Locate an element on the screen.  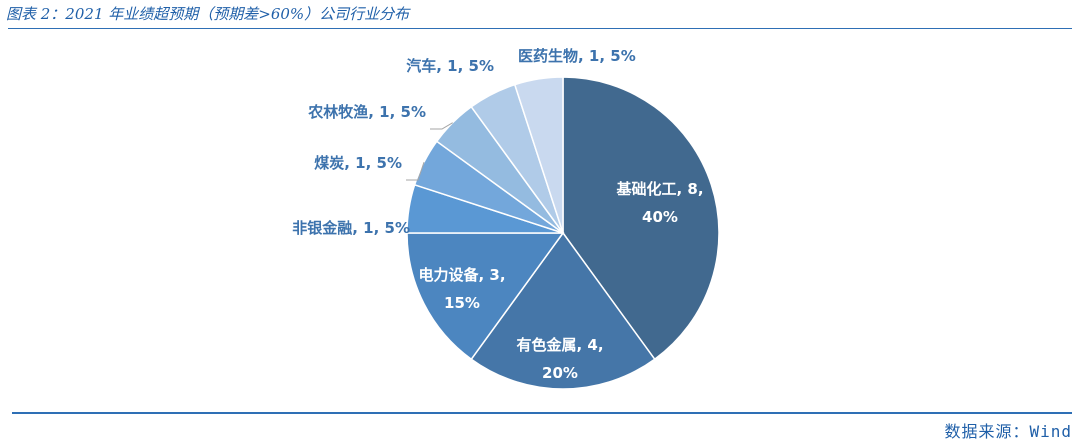
source-note: 数据来源：Wind is located at coordinates (1008, 431).